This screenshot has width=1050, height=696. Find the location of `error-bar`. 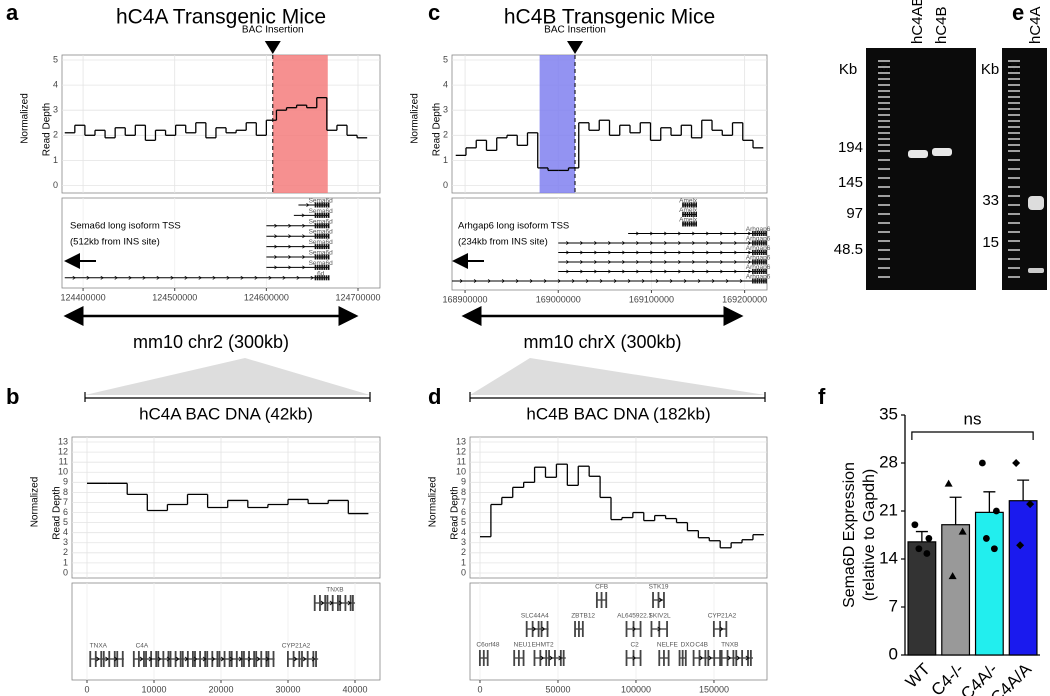

error-bar is located at coordinates (955, 510).